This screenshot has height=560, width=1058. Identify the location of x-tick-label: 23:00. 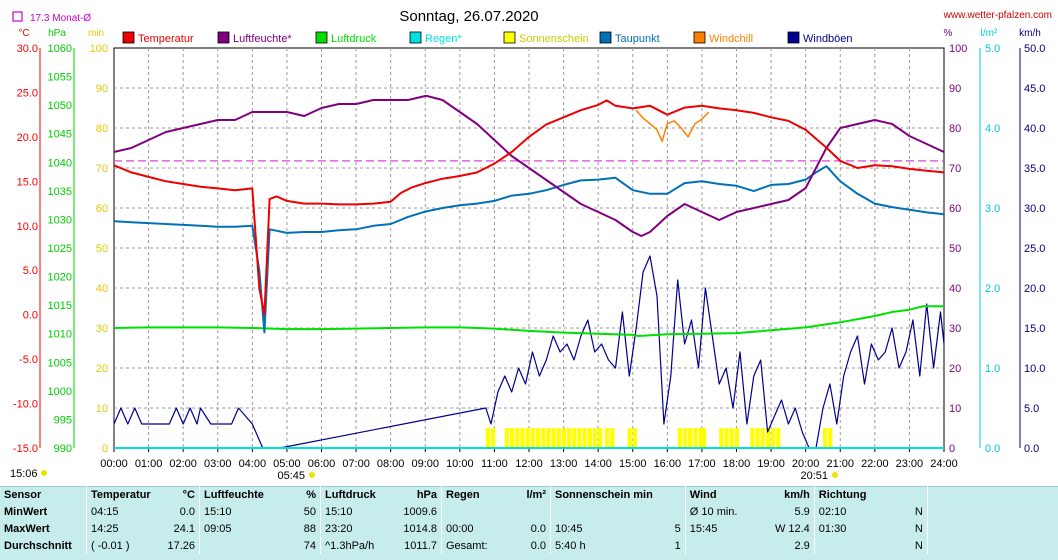
(910, 464).